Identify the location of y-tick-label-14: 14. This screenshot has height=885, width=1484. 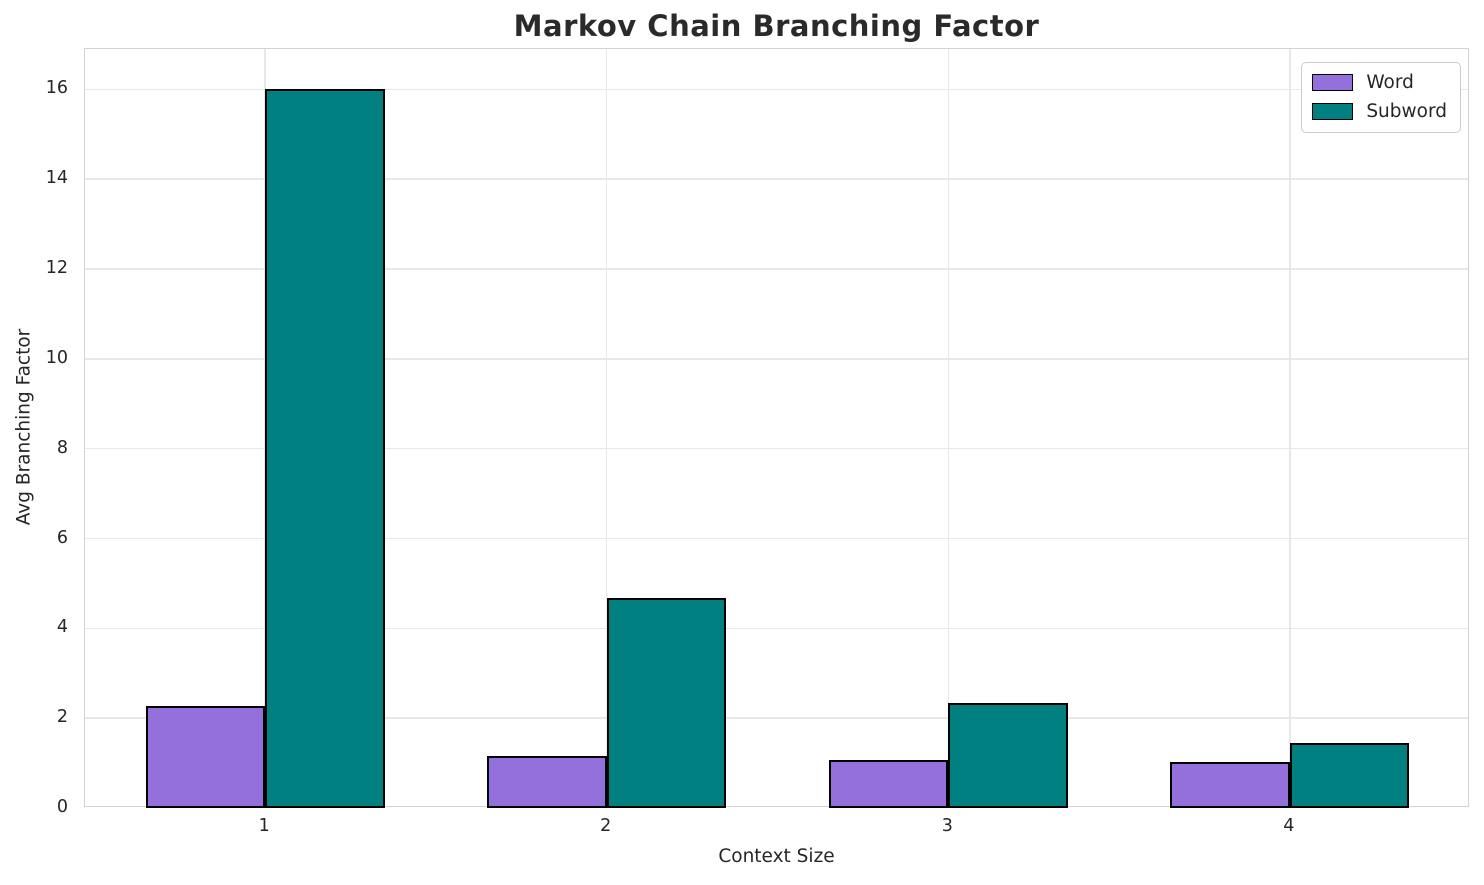
(56, 178).